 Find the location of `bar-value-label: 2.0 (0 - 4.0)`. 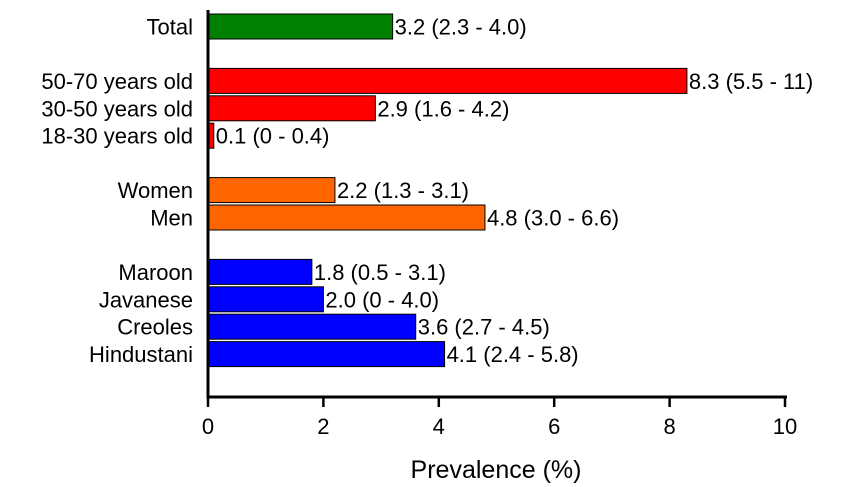

bar-value-label: 2.0 (0 - 4.0) is located at coordinates (382, 299).